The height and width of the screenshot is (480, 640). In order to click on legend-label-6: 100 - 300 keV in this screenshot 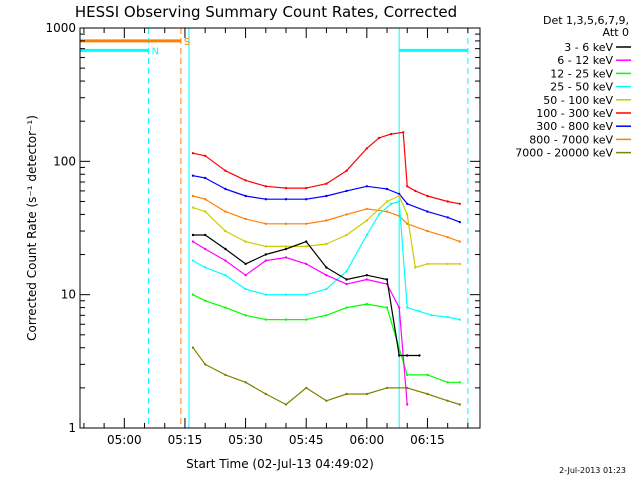, I will do `click(574, 113)`.